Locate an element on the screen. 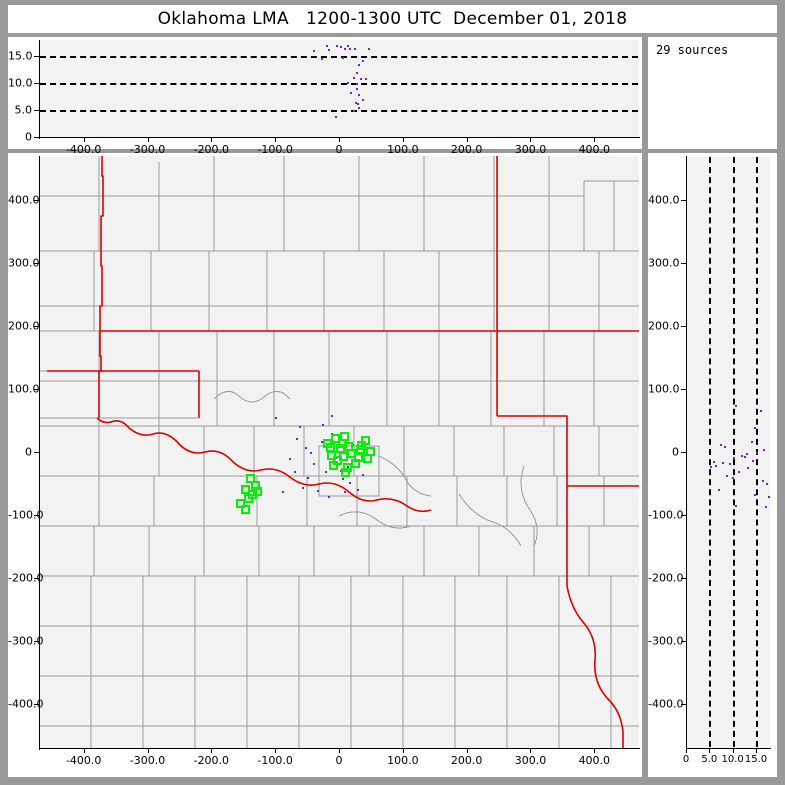  y-axis-tick-label: 200.0 is located at coordinates (664, 326).